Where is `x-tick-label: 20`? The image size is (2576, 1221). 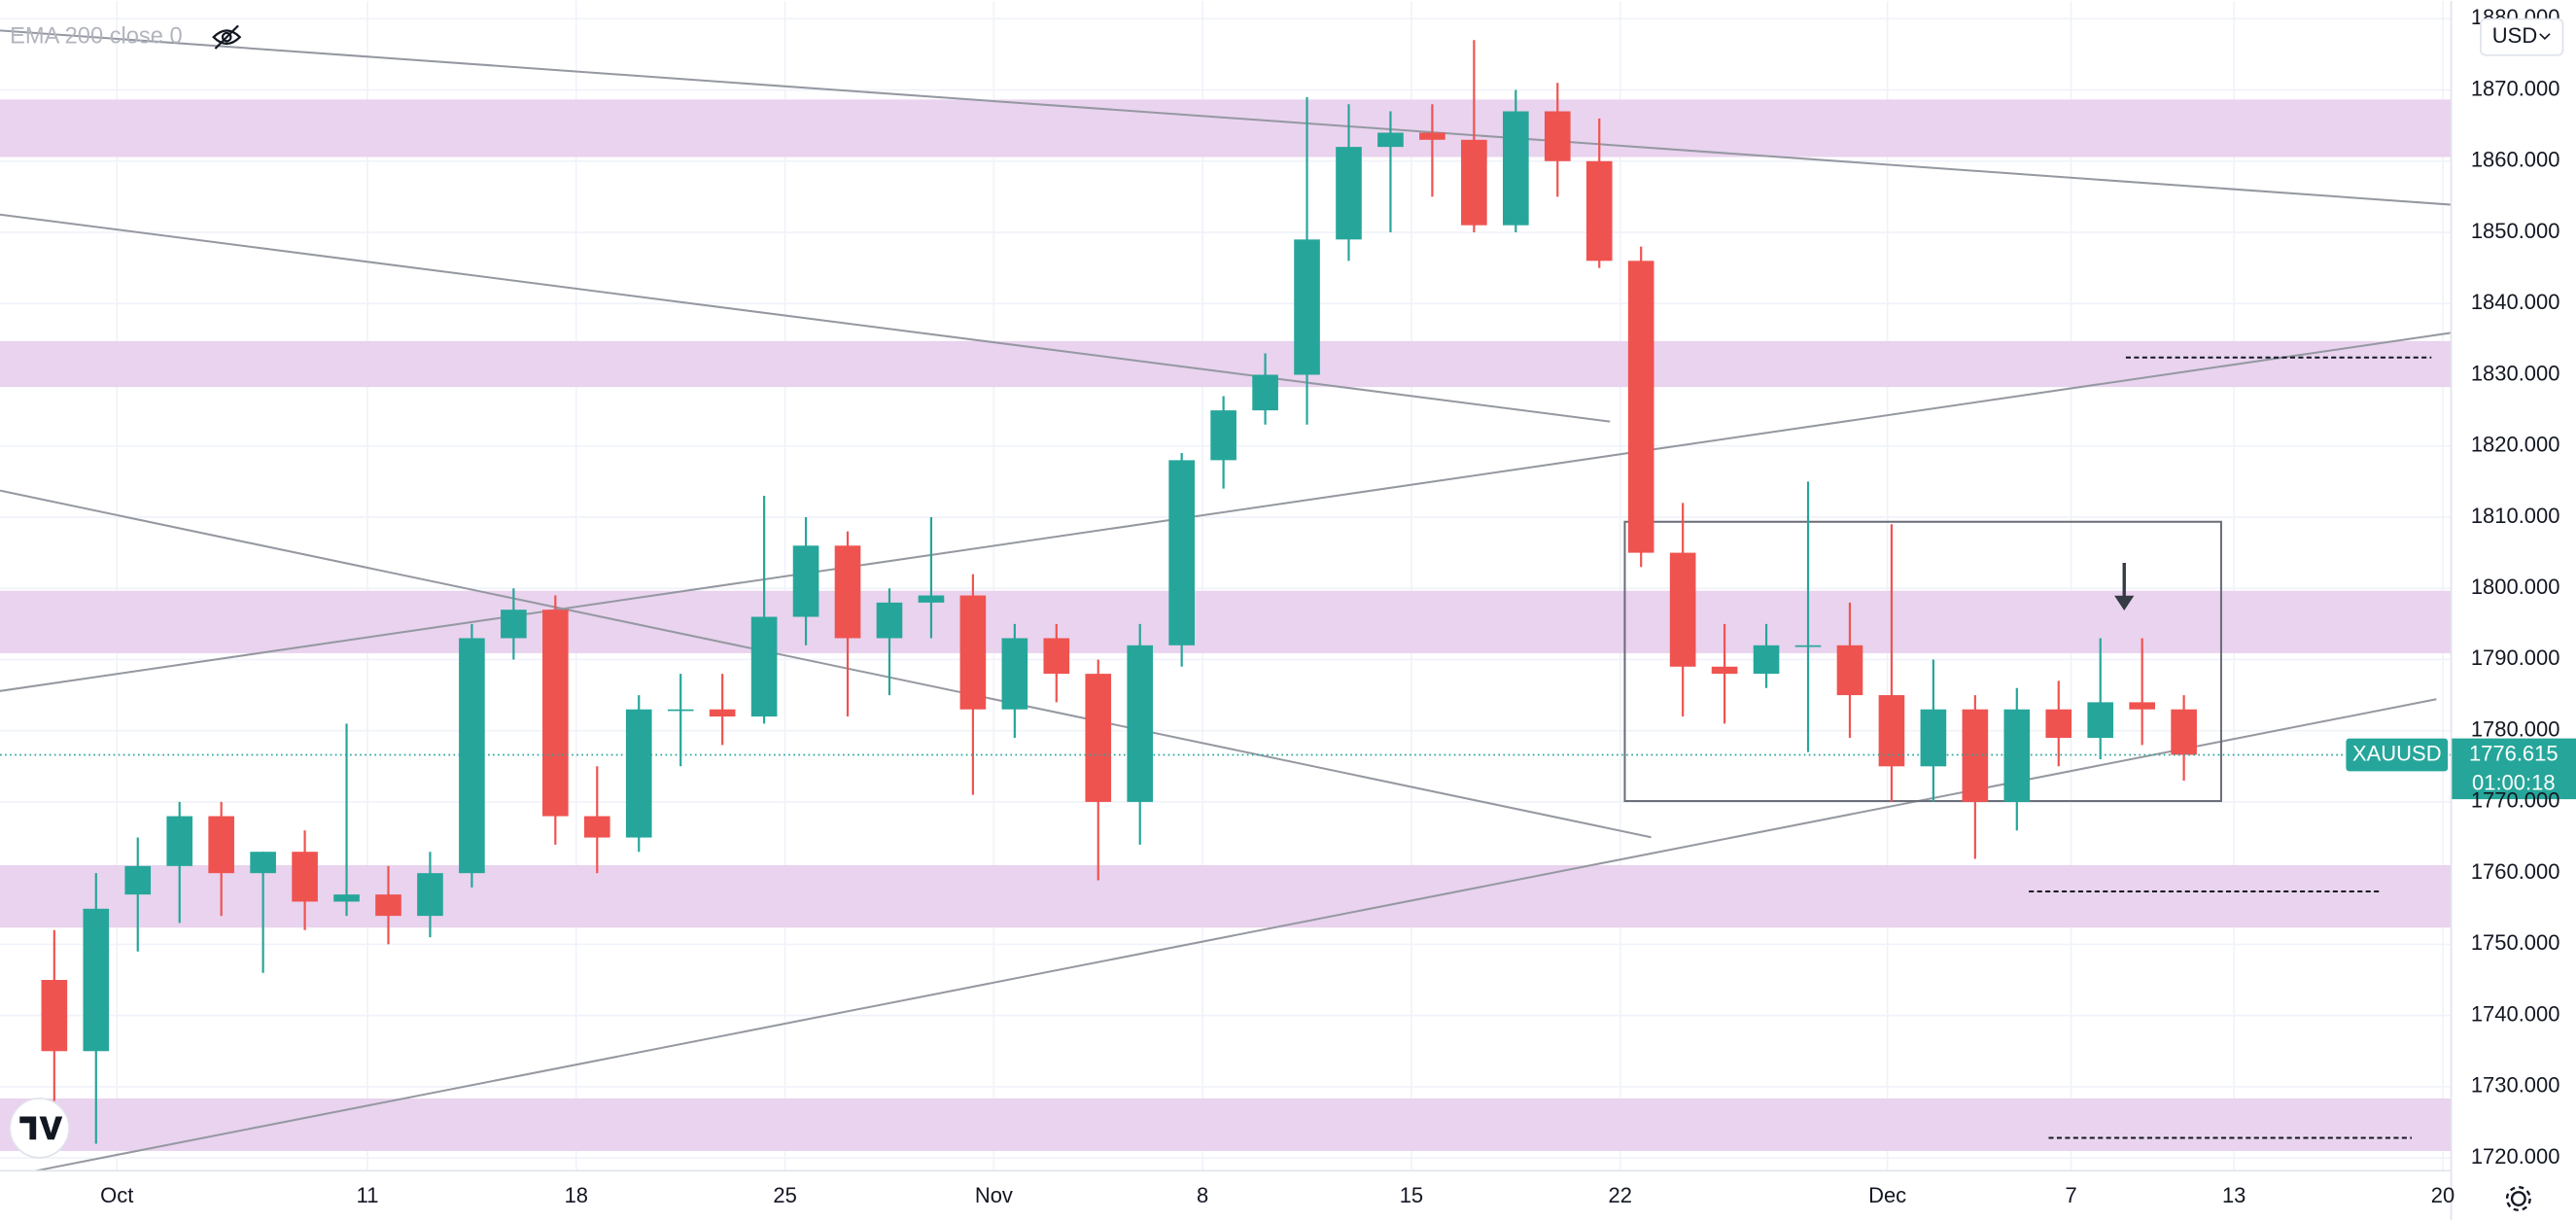 x-tick-label: 20 is located at coordinates (2442, 1195).